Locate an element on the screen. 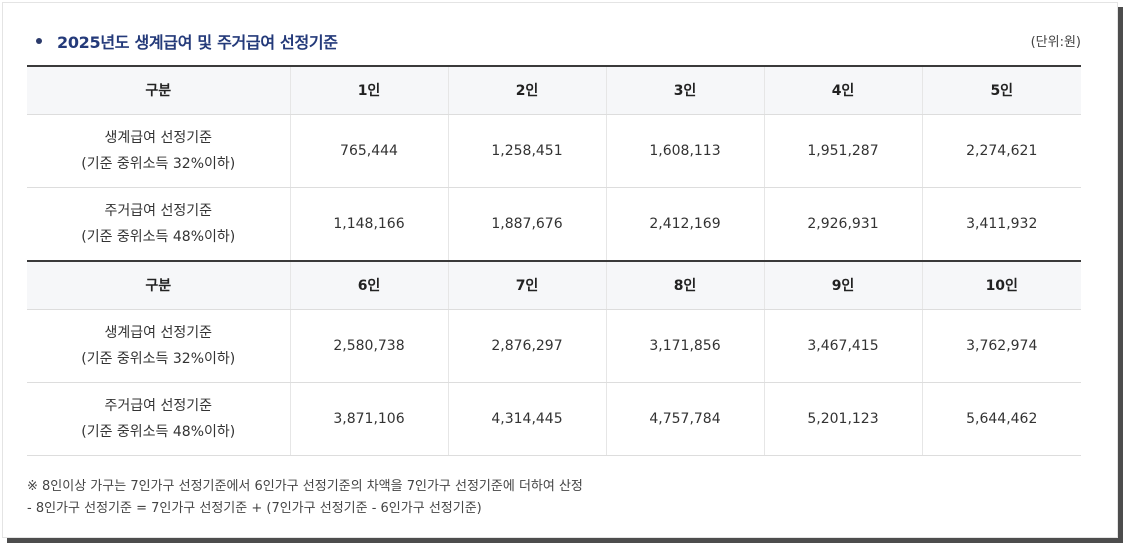 Image resolution: width=1129 pixels, height=548 pixels. header-cell-2-person: 2인 is located at coordinates (526, 90).